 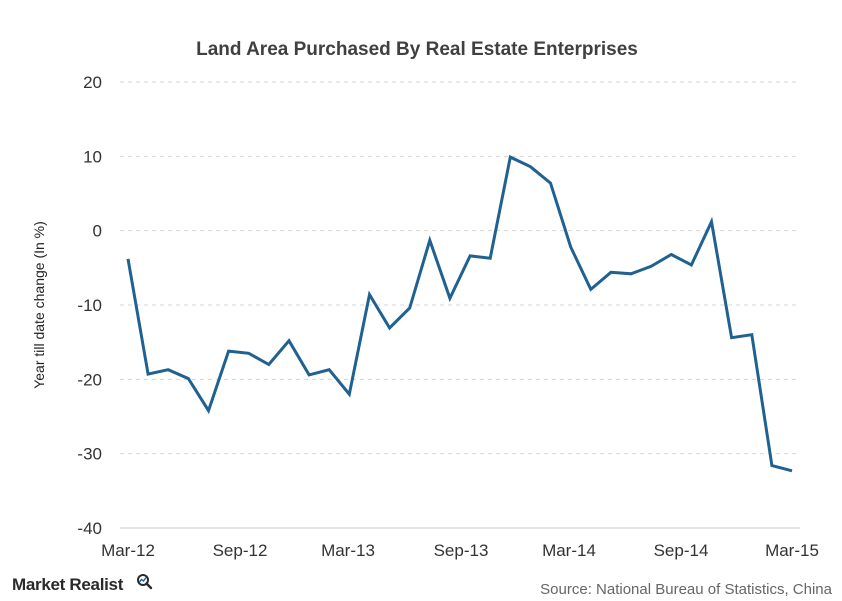 I want to click on y-axis-label: Year till date change (In %), so click(x=39, y=305).